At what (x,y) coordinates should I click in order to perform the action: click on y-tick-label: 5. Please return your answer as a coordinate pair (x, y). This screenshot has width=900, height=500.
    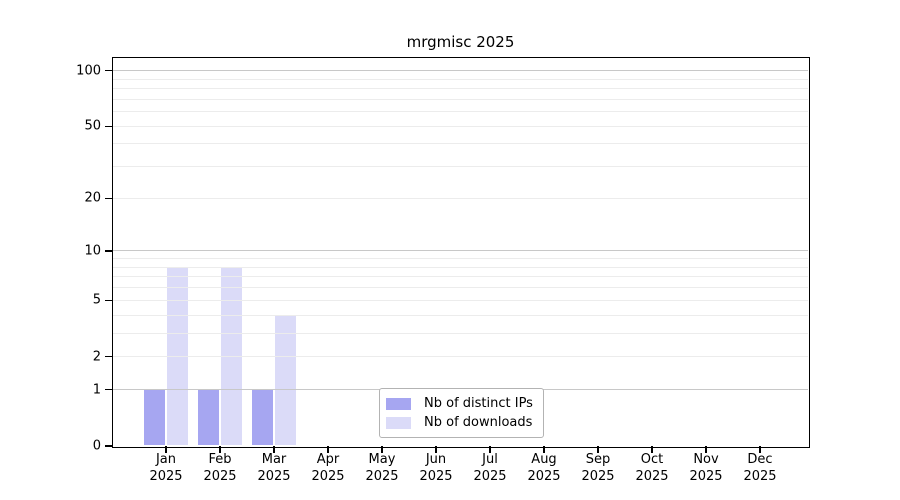
    Looking at the image, I should click on (96, 300).